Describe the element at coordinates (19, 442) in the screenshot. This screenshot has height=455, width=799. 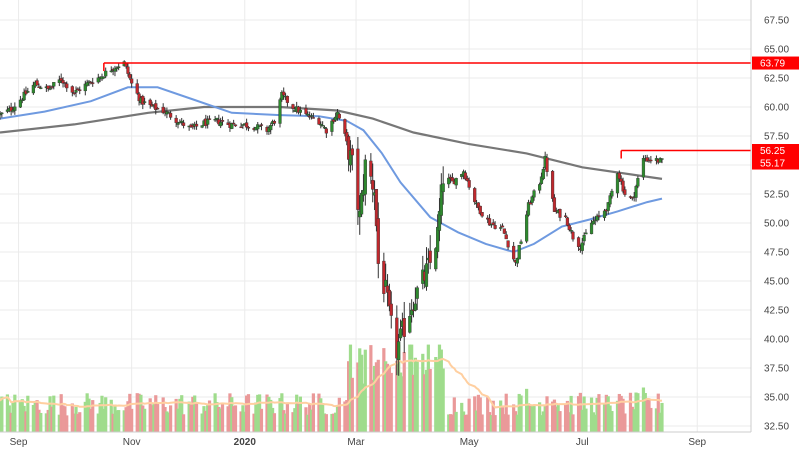
I see `x-tick-label: Sep` at that location.